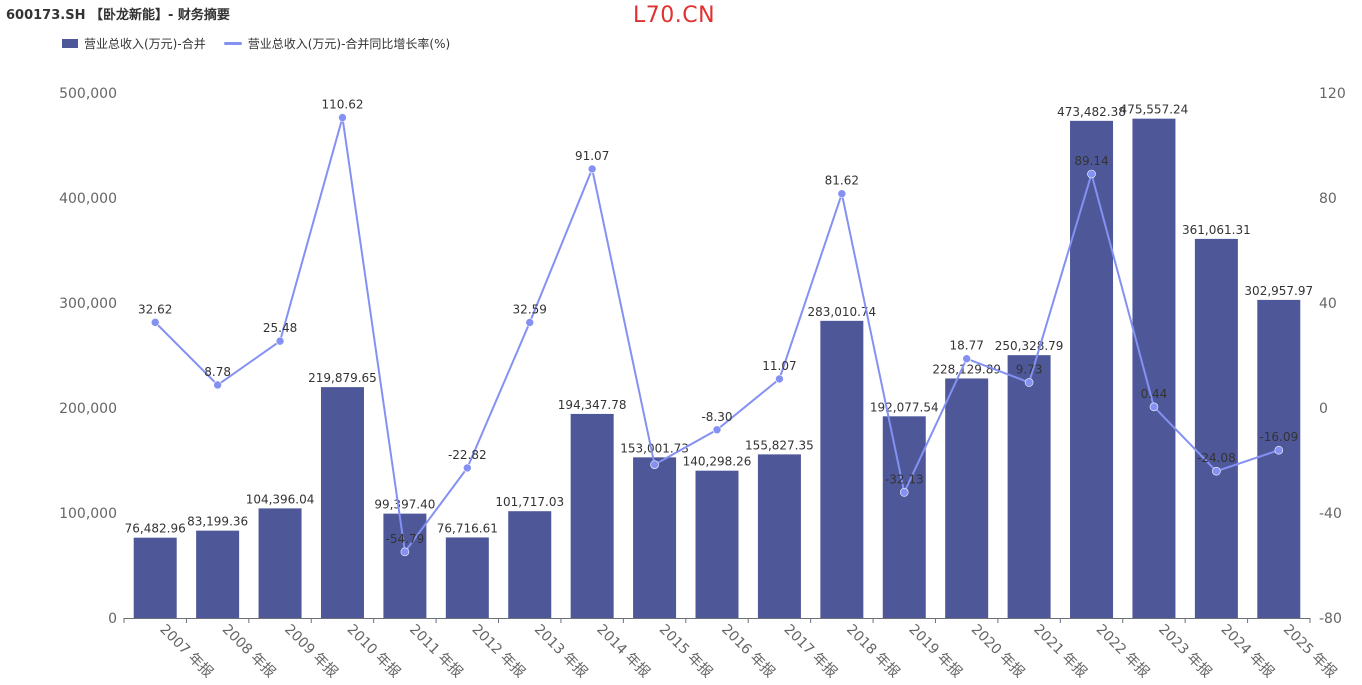  What do you see at coordinates (88, 304) in the screenshot?
I see `y-left-tick-label: 300,000` at bounding box center [88, 304].